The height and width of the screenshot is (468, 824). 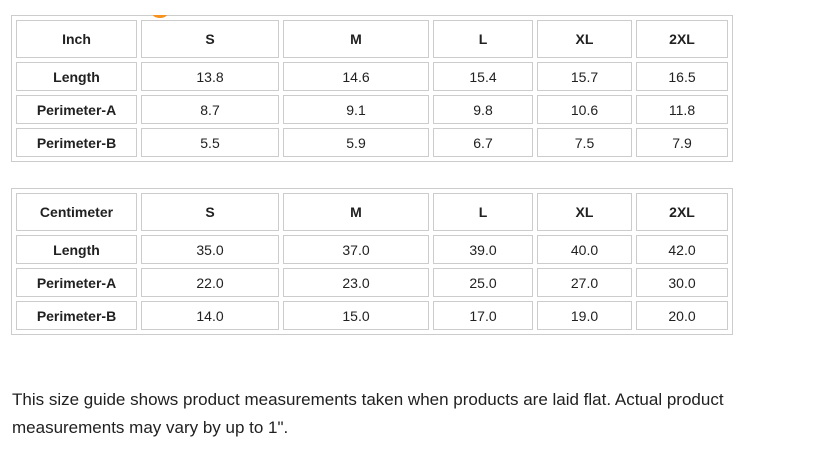 I want to click on value-cell: 15.4, so click(x=483, y=76).